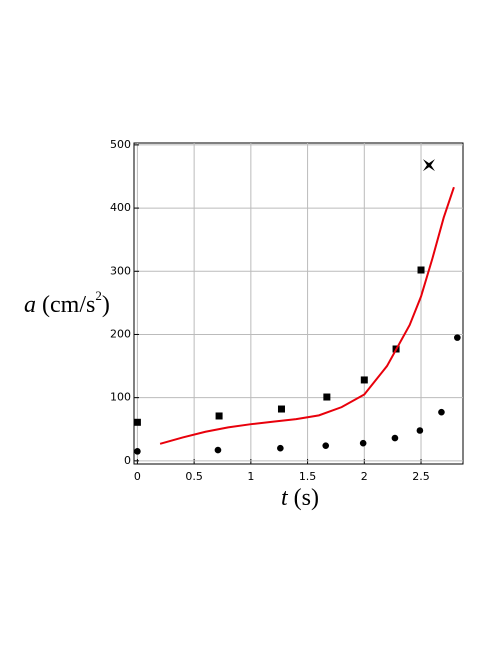 This screenshot has width=498, height=645. Describe the element at coordinates (306, 498) in the screenshot. I see `x-label-unit: (s)` at that location.